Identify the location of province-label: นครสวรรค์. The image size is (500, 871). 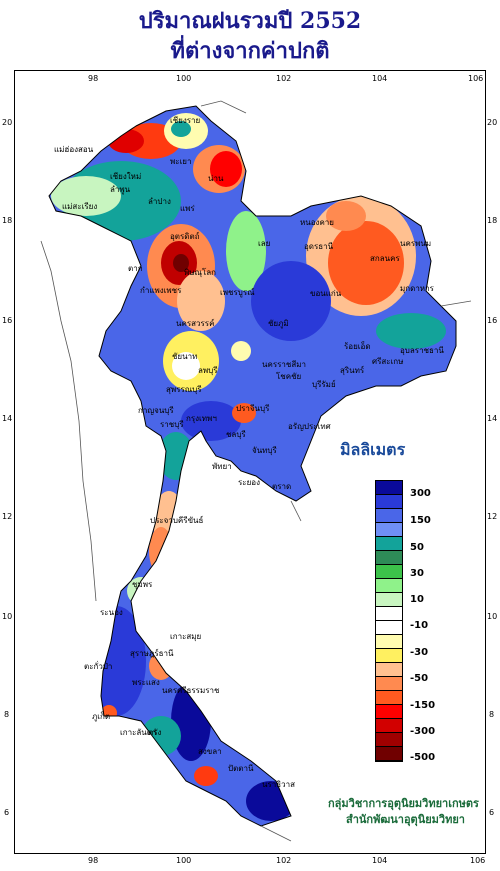
(195, 323).